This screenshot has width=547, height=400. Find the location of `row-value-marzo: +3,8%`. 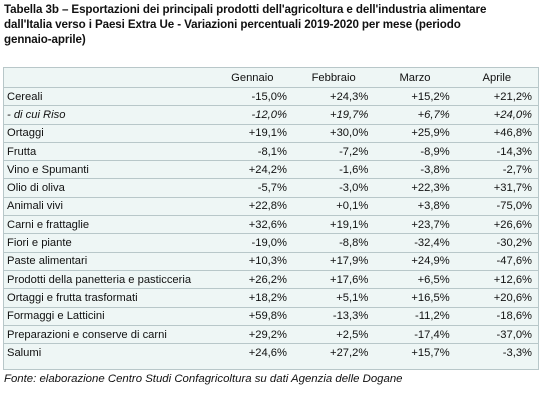

row-value-marzo: +3,8% is located at coordinates (415, 206).